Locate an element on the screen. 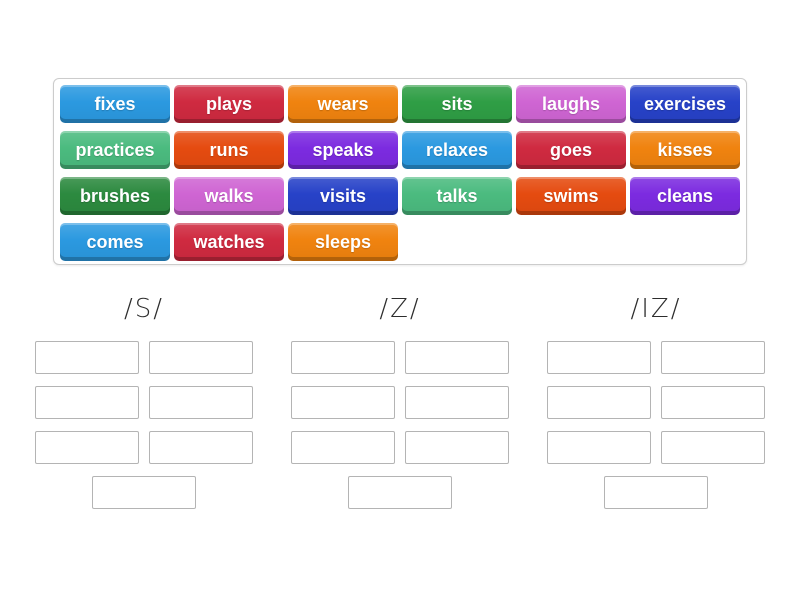 This screenshot has height=600, width=800. tile-runs: runs is located at coordinates (229, 150).